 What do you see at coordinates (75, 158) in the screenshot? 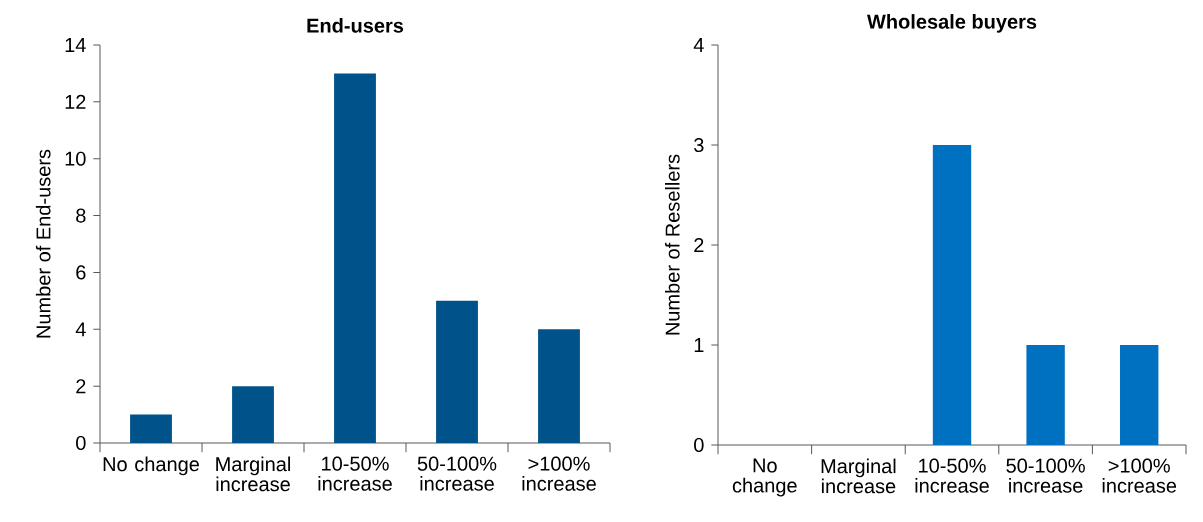
I see `y-tick-label: 10` at bounding box center [75, 158].